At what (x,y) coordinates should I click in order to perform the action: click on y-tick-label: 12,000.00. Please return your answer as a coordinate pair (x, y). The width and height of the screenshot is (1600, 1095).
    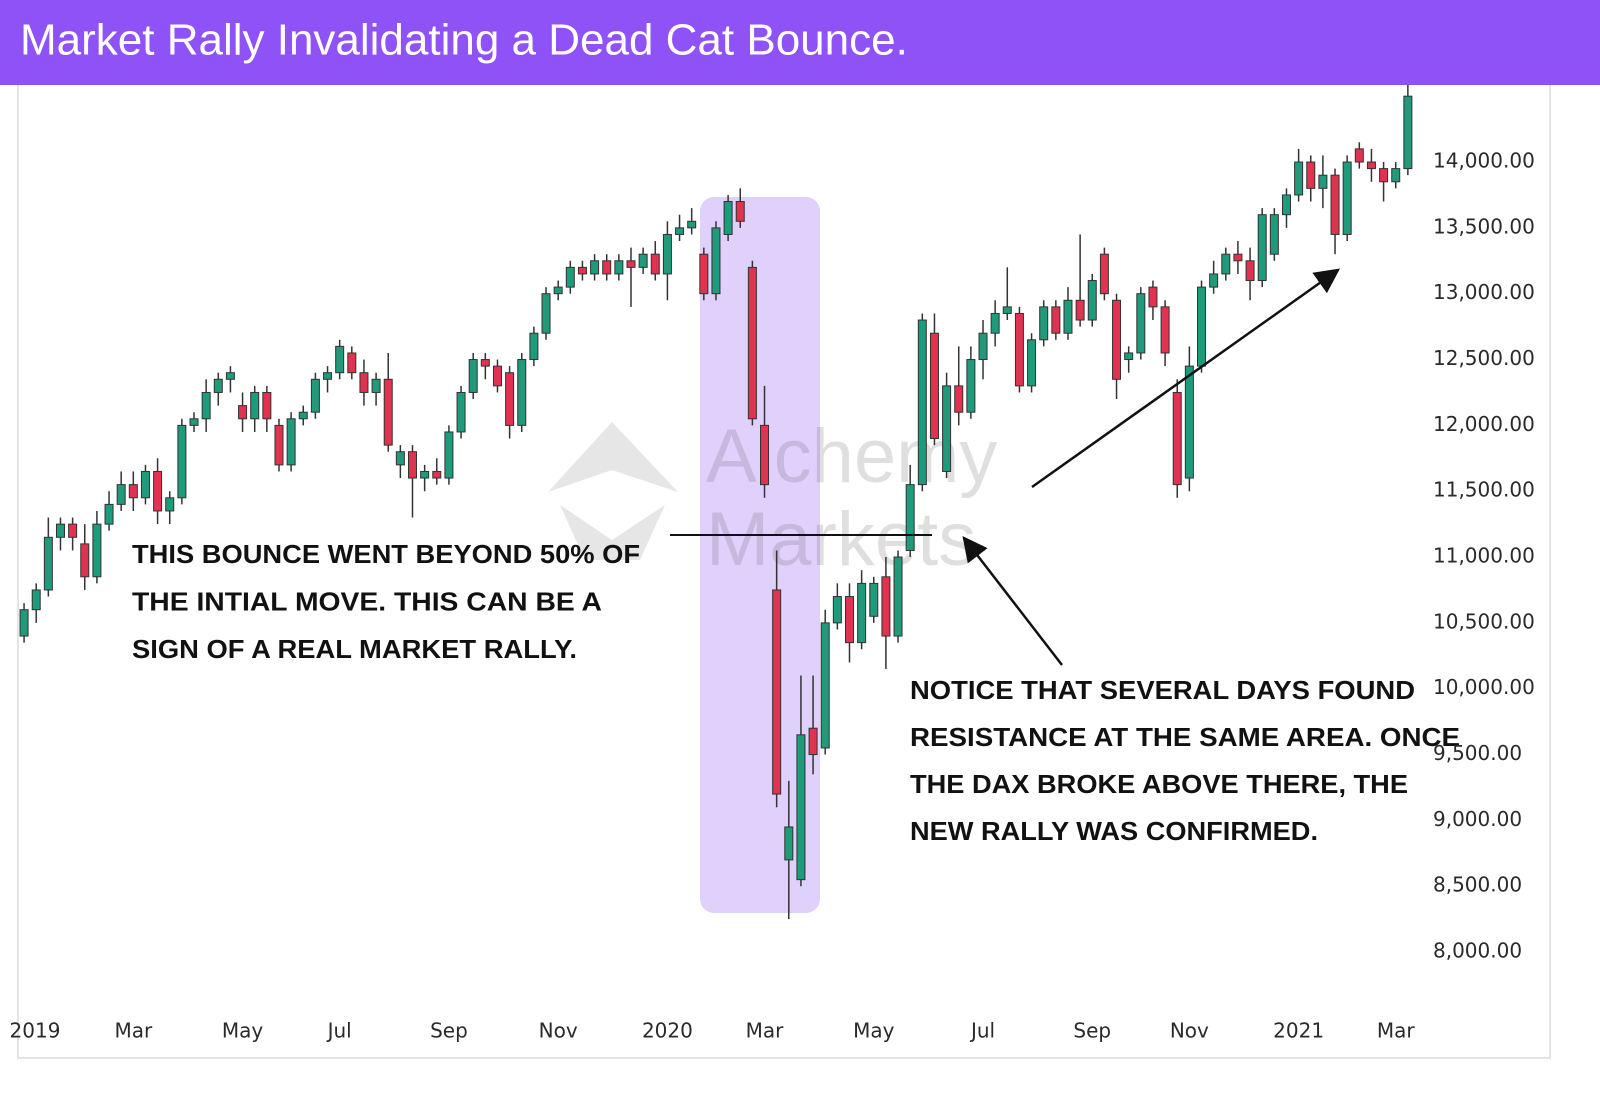
    Looking at the image, I should click on (1484, 424).